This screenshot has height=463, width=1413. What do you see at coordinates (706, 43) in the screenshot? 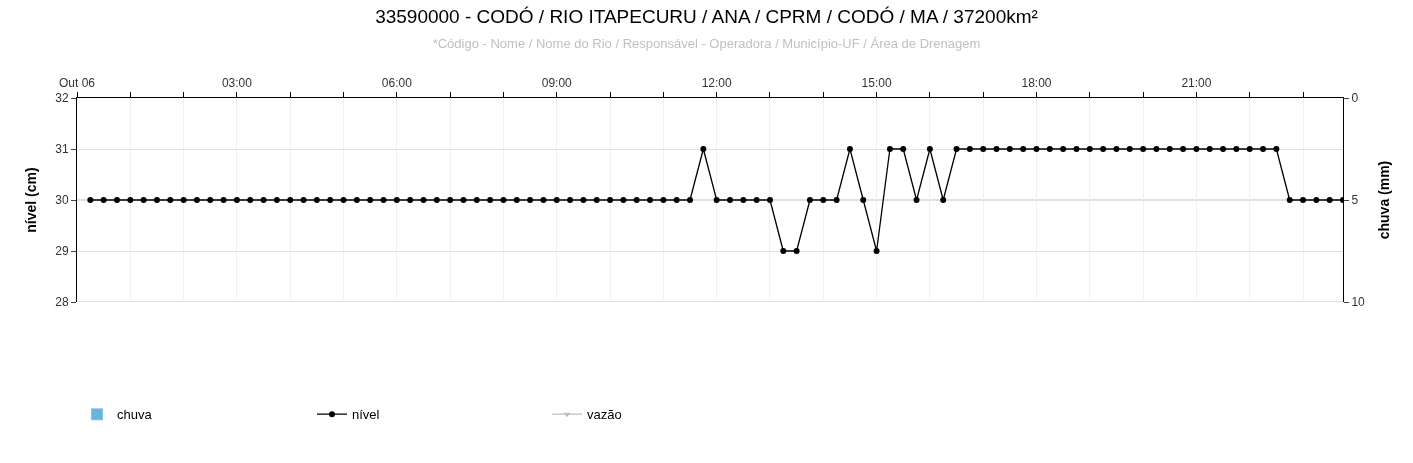
I see `chart-subtitle: *Código - Nome / Nome do Rio / Responsável - Operadora / Município-UF / Área de Drenagem` at bounding box center [706, 43].